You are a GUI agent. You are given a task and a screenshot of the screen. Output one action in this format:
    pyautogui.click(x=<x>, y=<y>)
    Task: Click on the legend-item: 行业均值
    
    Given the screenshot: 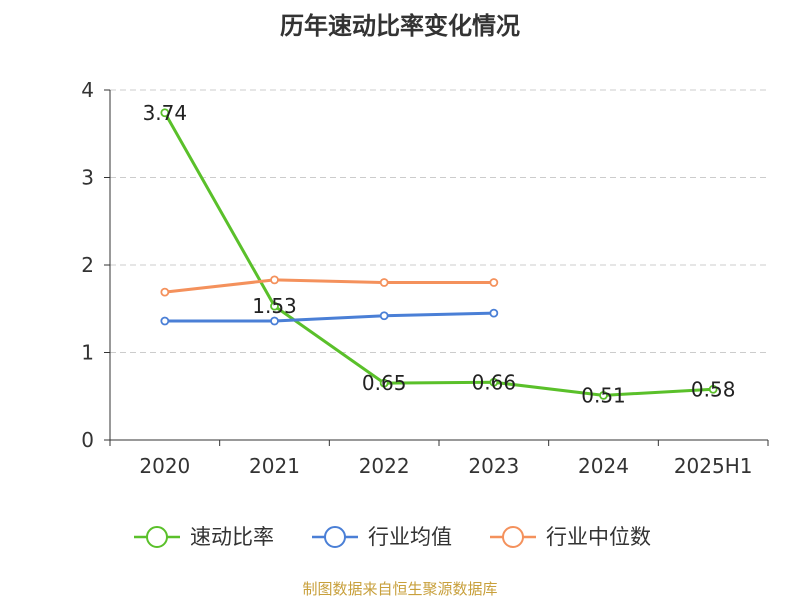 What is the action you would take?
    pyautogui.click(x=382, y=537)
    